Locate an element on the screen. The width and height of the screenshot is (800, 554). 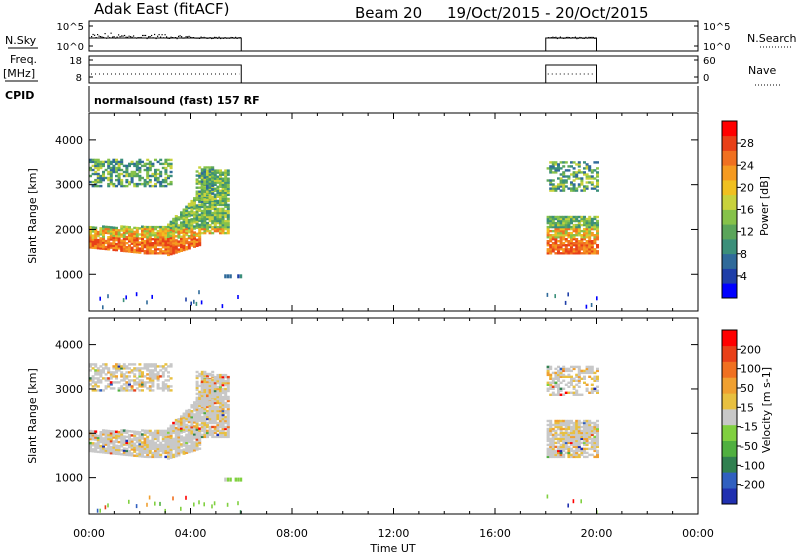
velocity-colorbar-swatch is located at coordinates (729, 464).